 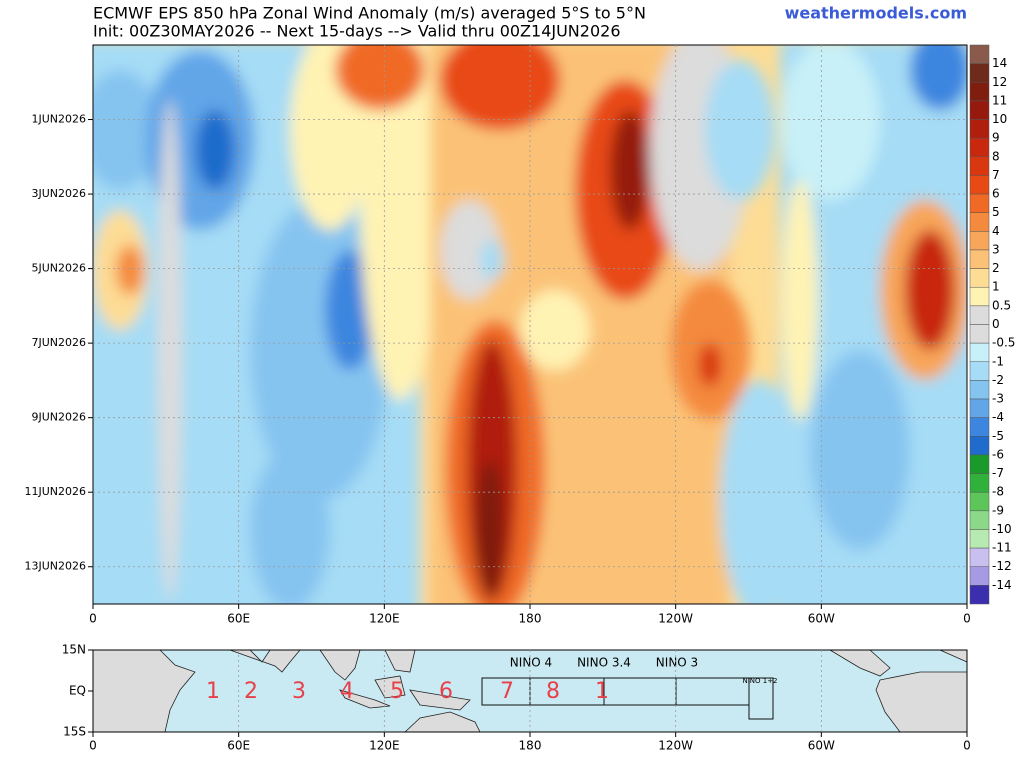 What do you see at coordinates (675, 619) in the screenshot?
I see `x-tick-label: 120W` at bounding box center [675, 619].